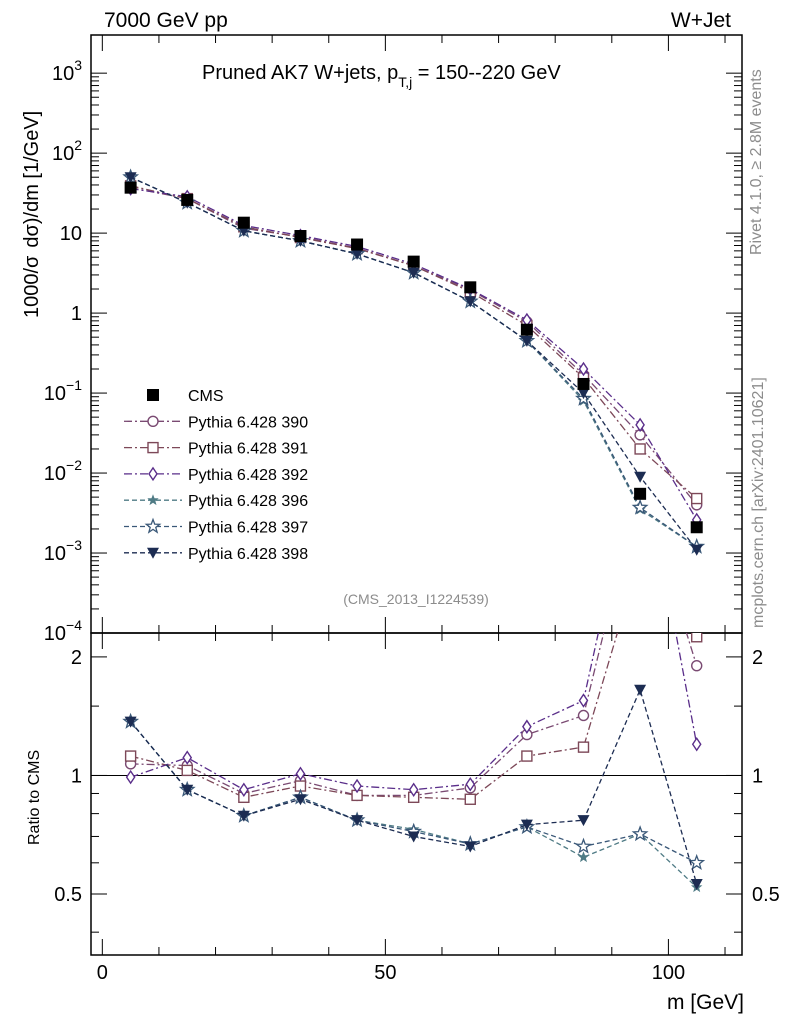 The height and width of the screenshot is (1024, 786). Describe the element at coordinates (76, 314) in the screenshot. I see `main-ytick-label-3: 1` at that location.